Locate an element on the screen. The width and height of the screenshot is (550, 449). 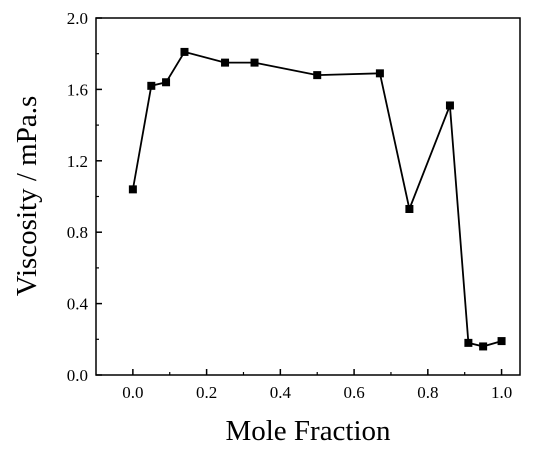
x-tick-label: 0.2 is located at coordinates (206, 392).